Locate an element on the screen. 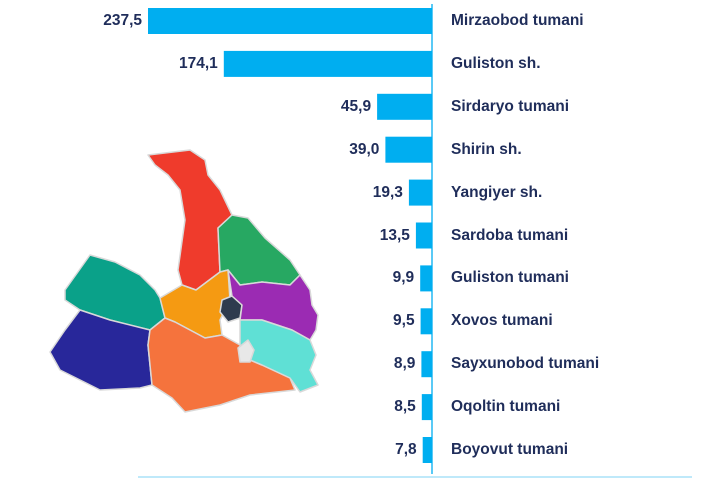 The image size is (715, 491). category-label: Boyovut tumani is located at coordinates (510, 449).